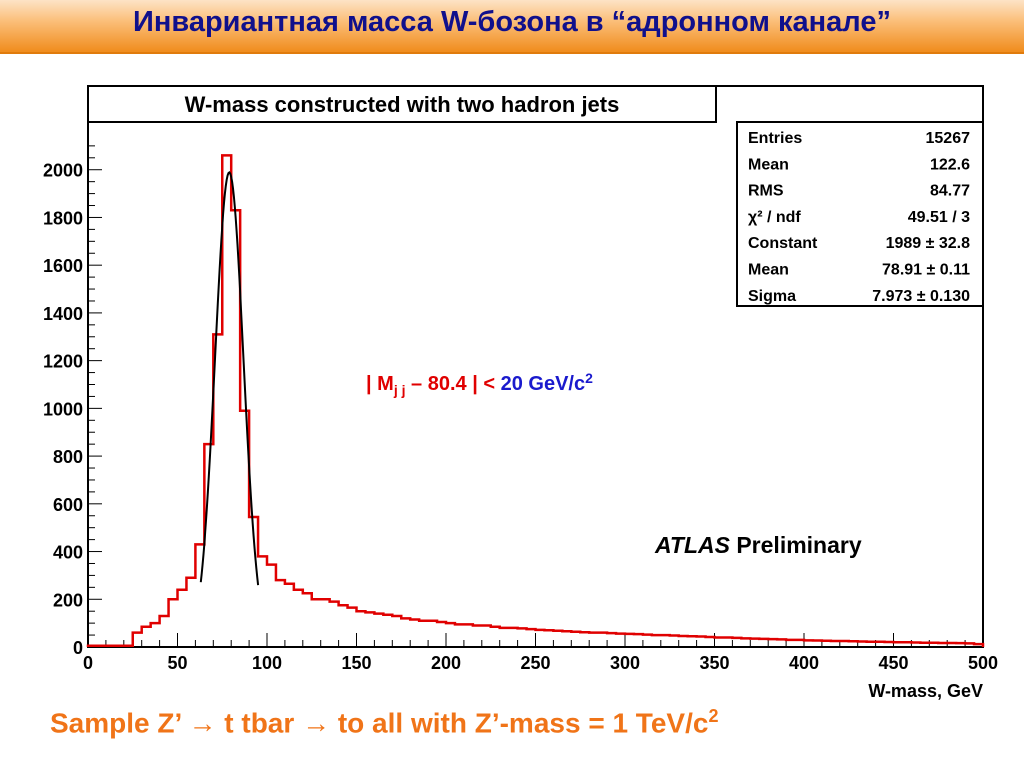 This screenshot has width=1024, height=768. I want to click on x-tick-label: 0, so click(88, 663).